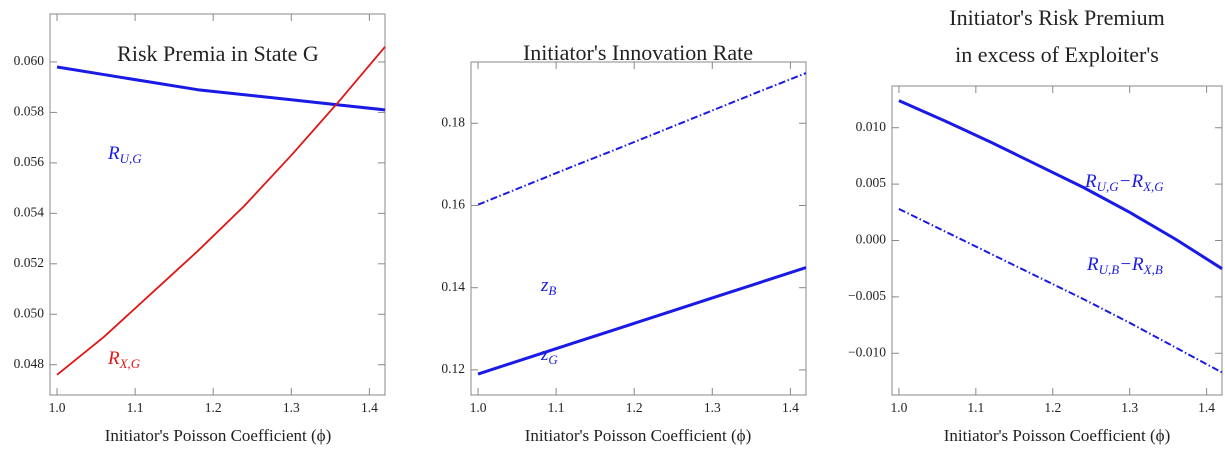  I want to click on y-tick-label: 0.12, so click(453, 368).